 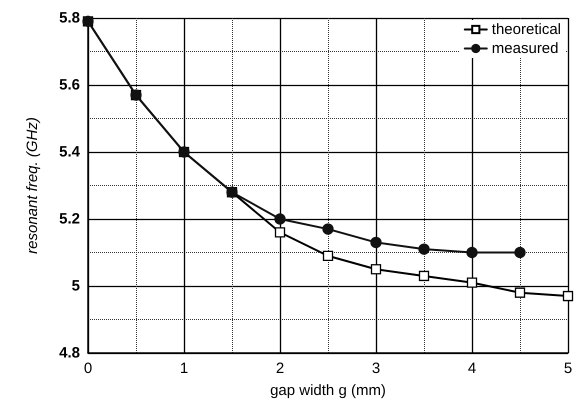 I want to click on y-axis-title: resonant freq. (GHz), so click(x=32, y=185).